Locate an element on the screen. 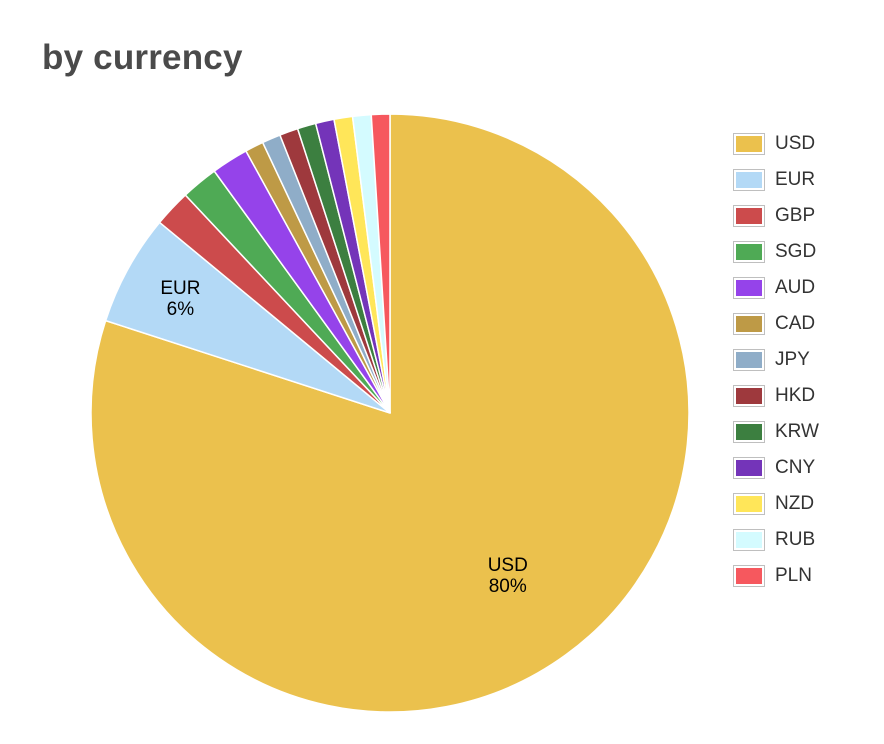  legend-item-usd: USD is located at coordinates (776, 144).